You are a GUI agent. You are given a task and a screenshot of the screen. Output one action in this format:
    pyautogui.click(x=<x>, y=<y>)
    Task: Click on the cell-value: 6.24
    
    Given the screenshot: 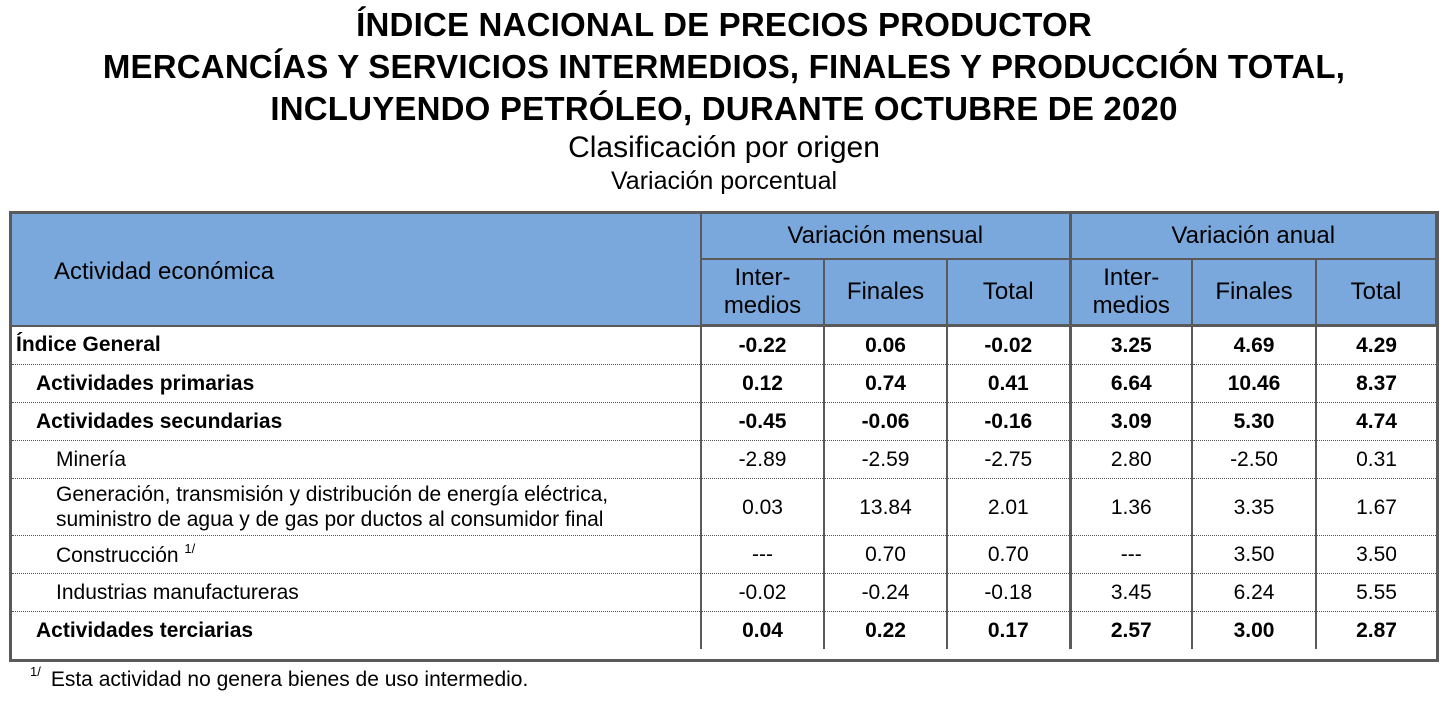 What is the action you would take?
    pyautogui.click(x=1253, y=592)
    